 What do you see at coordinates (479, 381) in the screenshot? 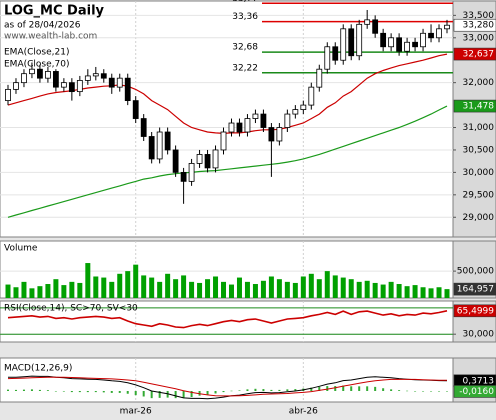
I see `last-value-label: 0,3713` at bounding box center [479, 381].